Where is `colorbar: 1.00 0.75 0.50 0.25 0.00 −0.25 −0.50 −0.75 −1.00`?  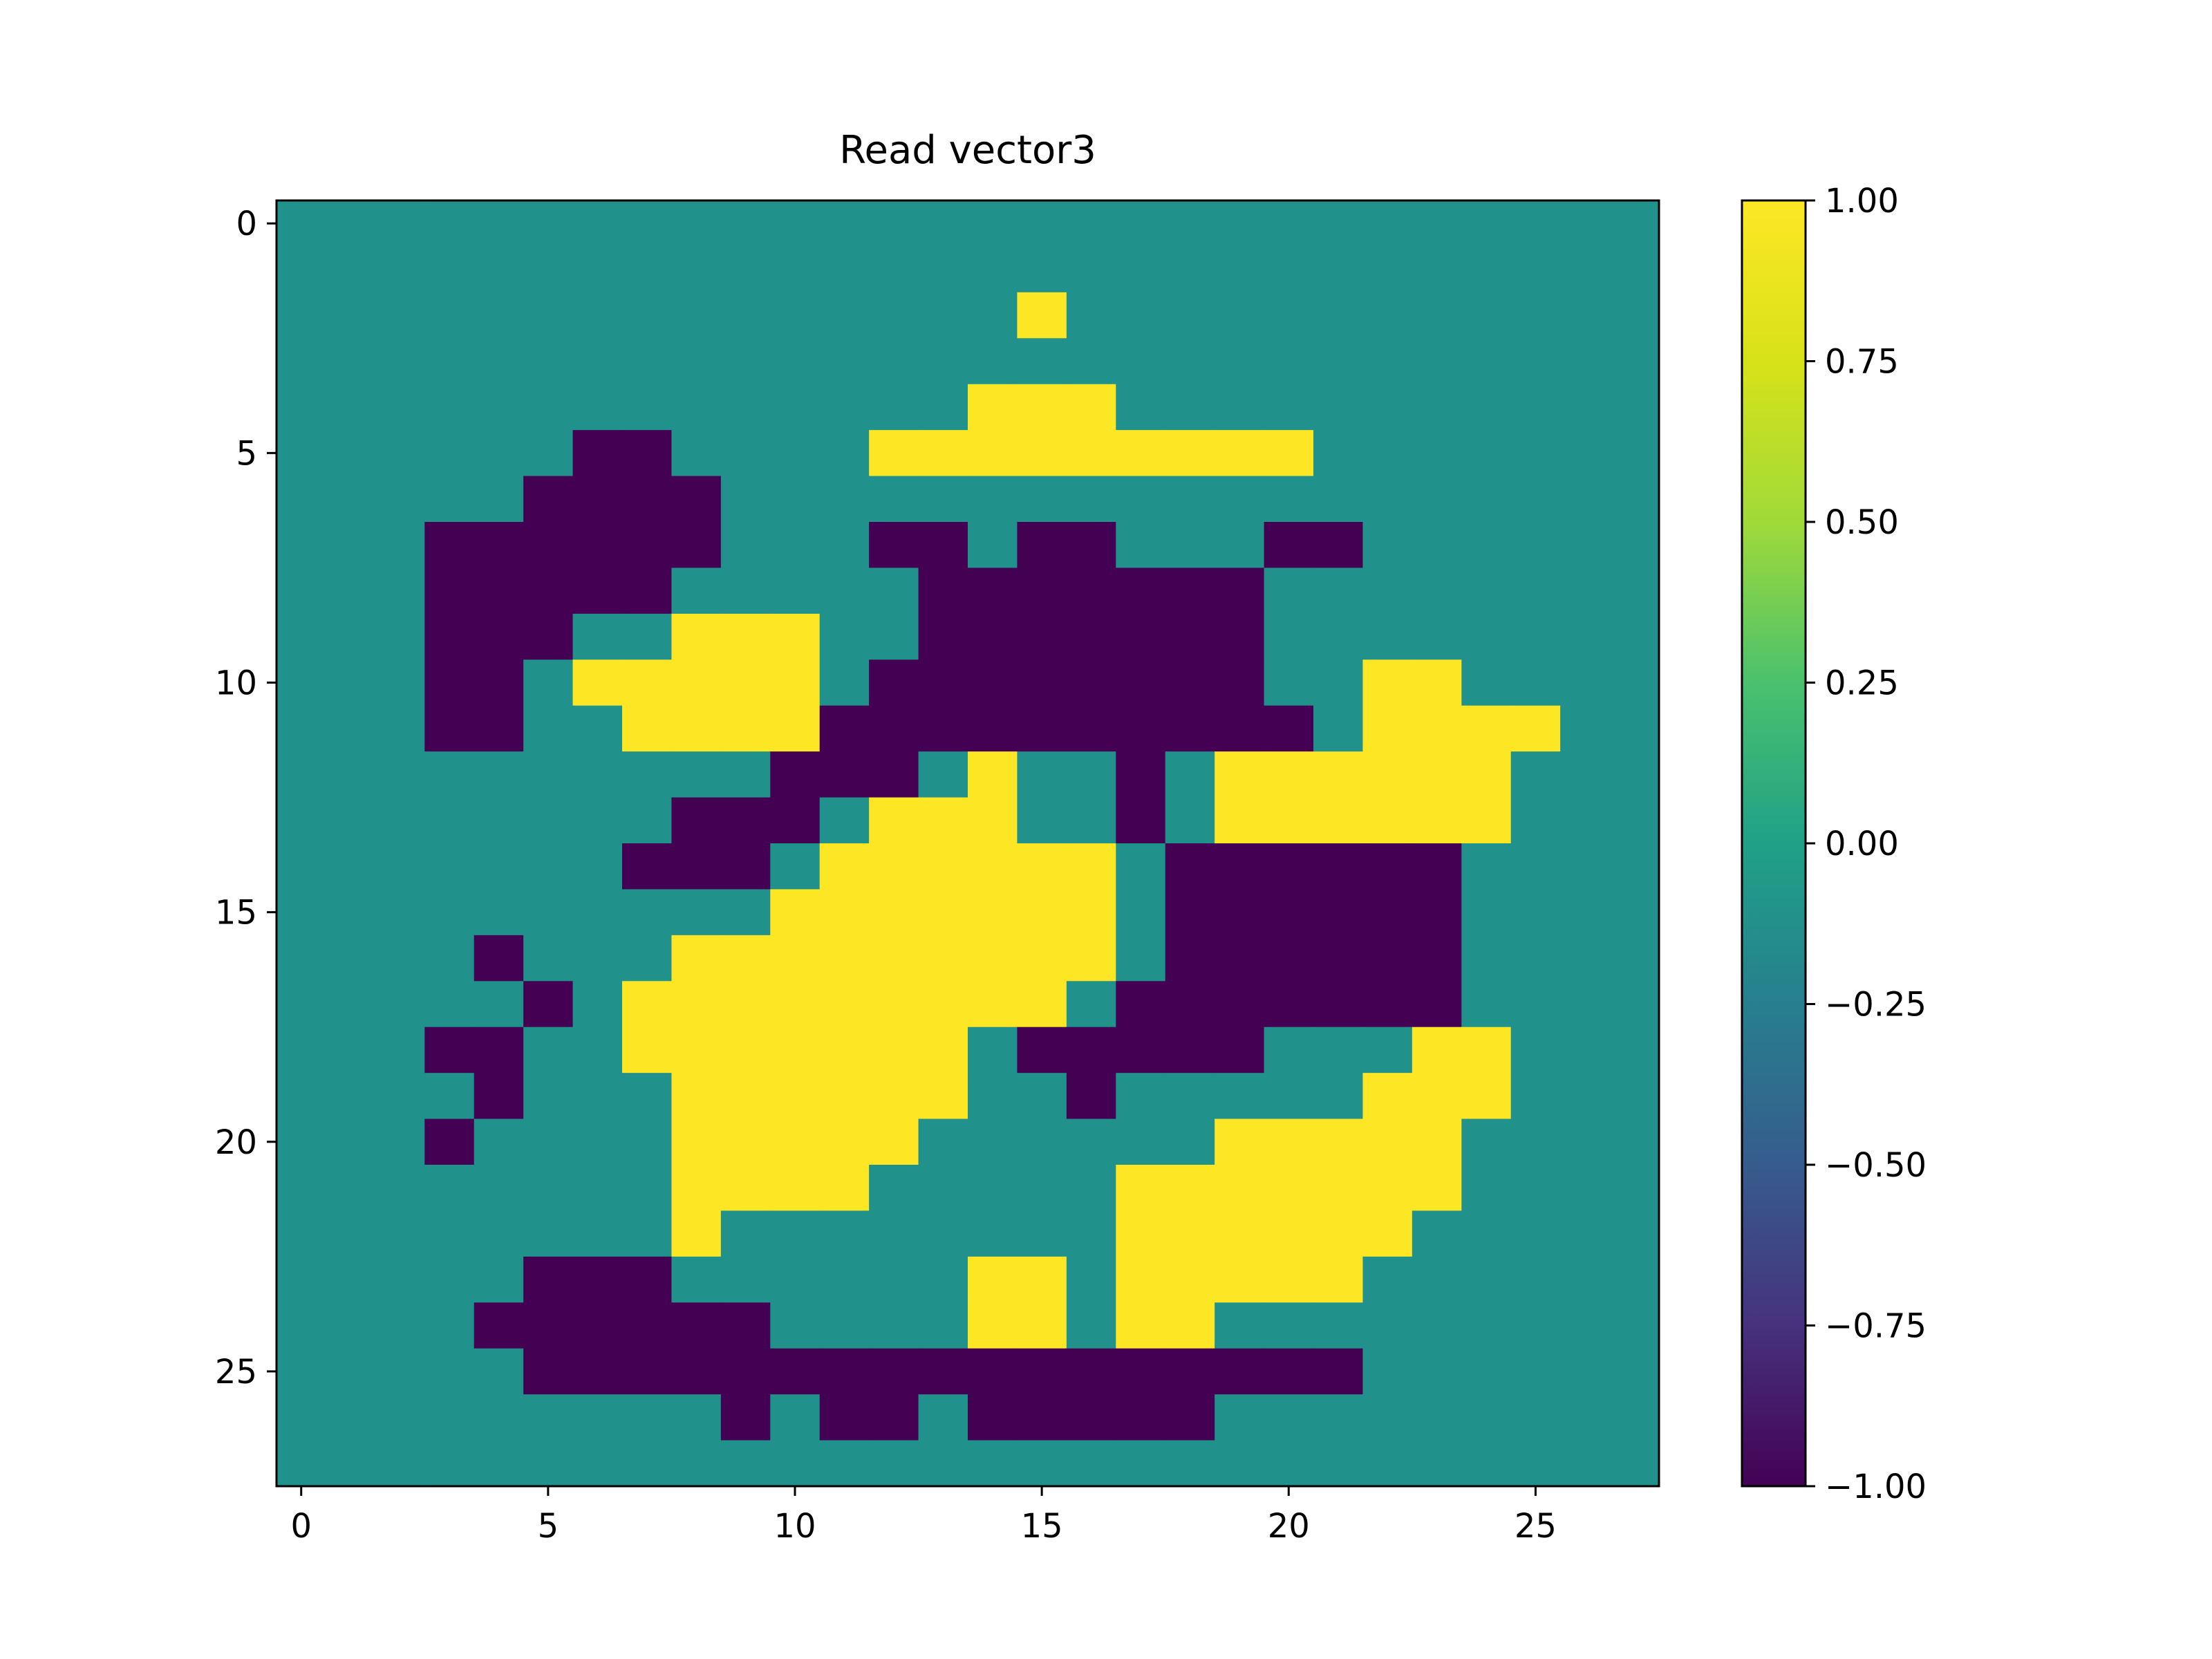
colorbar: 1.00 0.75 0.50 0.25 0.00 −0.25 −0.50 −0.75 −1.00 is located at coordinates (1834, 844).